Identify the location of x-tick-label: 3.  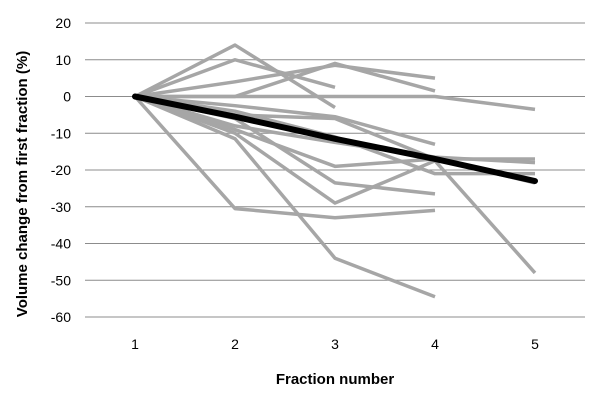
(335, 344).